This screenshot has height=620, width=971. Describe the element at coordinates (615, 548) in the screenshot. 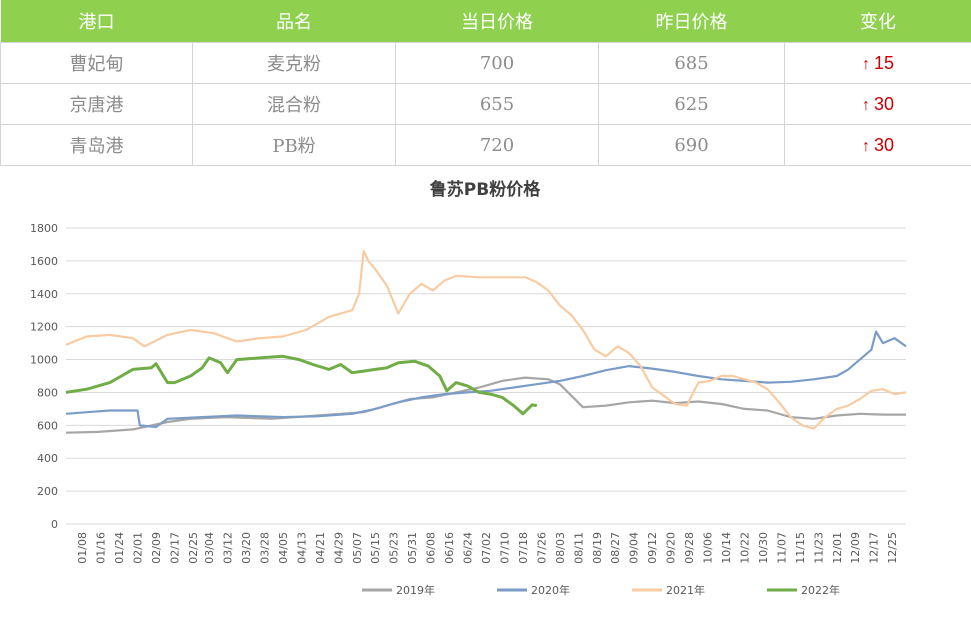

I see `x-tick-label: 08/27` at that location.